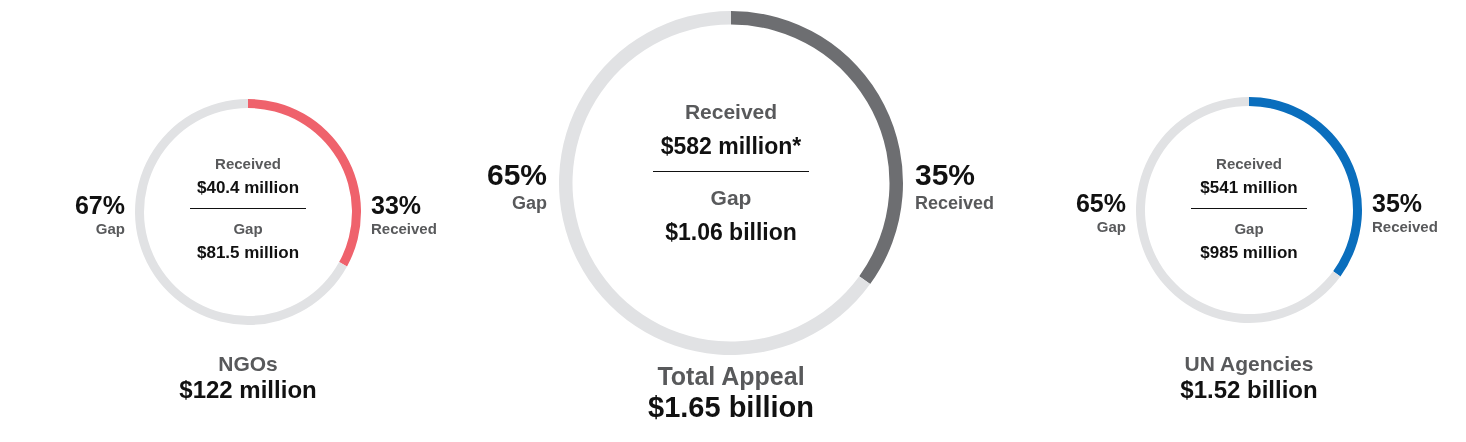 The image size is (1466, 442). What do you see at coordinates (731, 232) in the screenshot?
I see `text: $1.06 billion` at bounding box center [731, 232].